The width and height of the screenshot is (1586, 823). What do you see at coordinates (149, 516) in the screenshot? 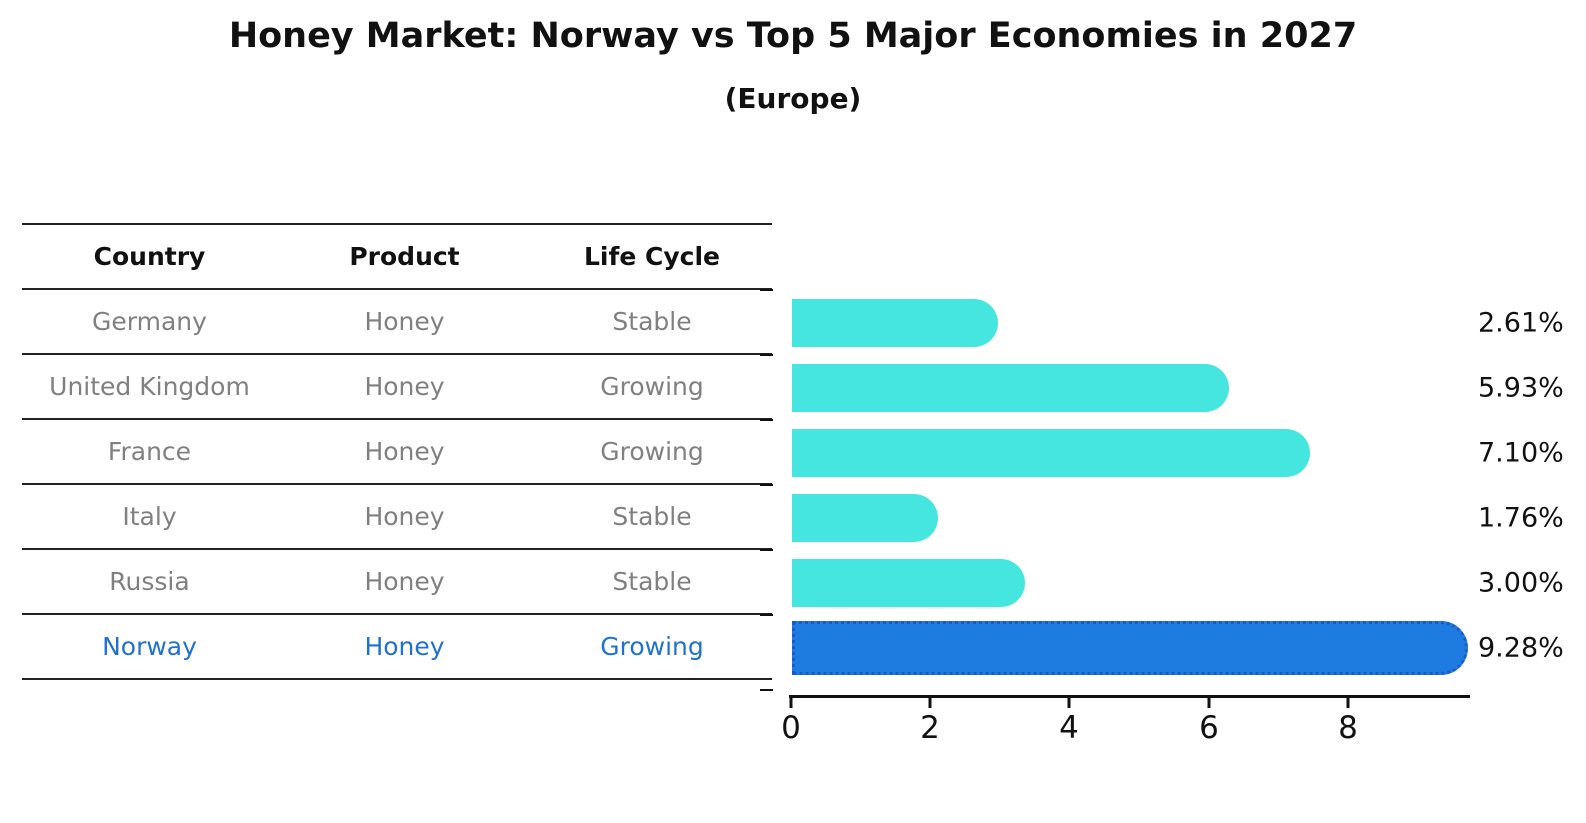
I see `cell-country: Italy` at bounding box center [149, 516].